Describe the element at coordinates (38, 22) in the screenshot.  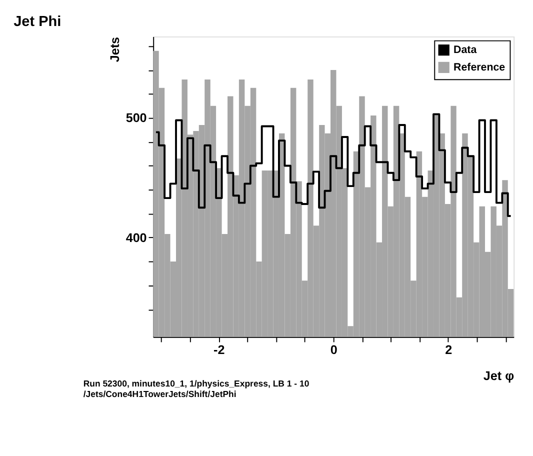
I see `text: Jet Phi` at that location.